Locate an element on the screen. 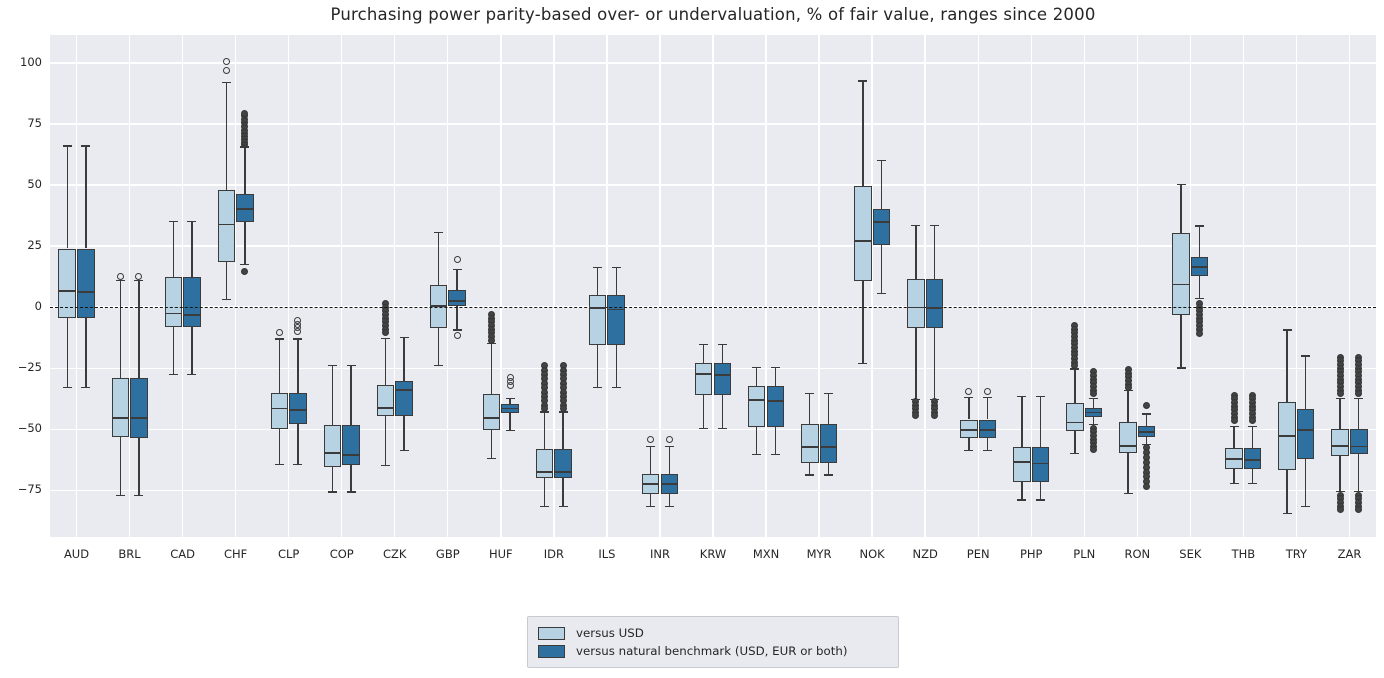  whisker-lower-ILS-usd is located at coordinates (597, 366).